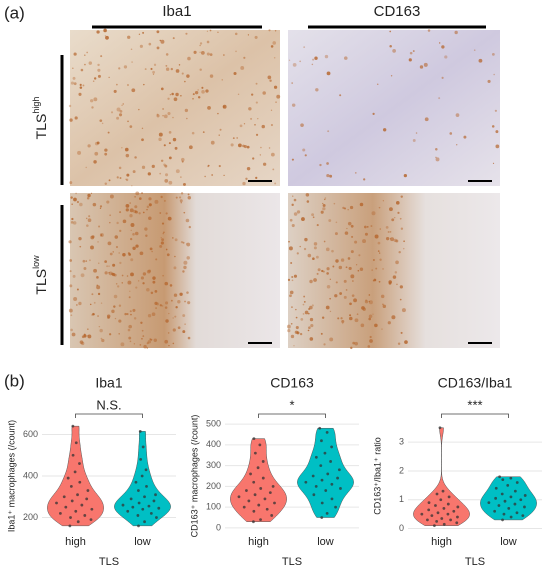 This screenshot has width=550, height=572. Describe the element at coordinates (292, 415) in the screenshot. I see `significance-bracket` at that location.